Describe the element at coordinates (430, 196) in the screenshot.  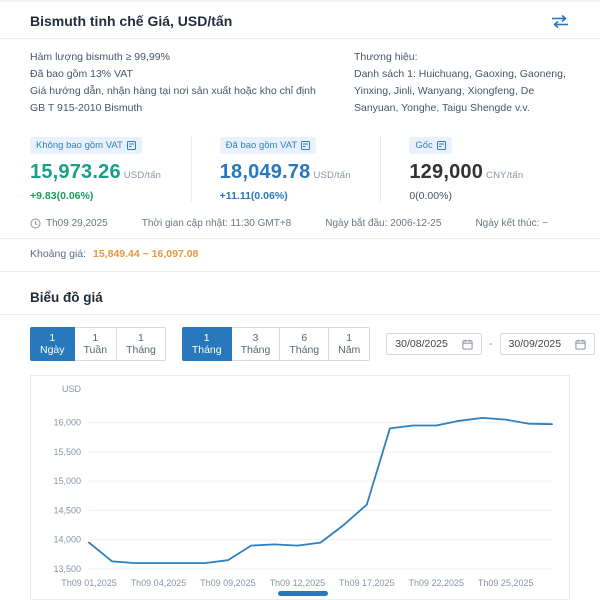
I see `price-change-origin: 0(0.00%)` at that location.